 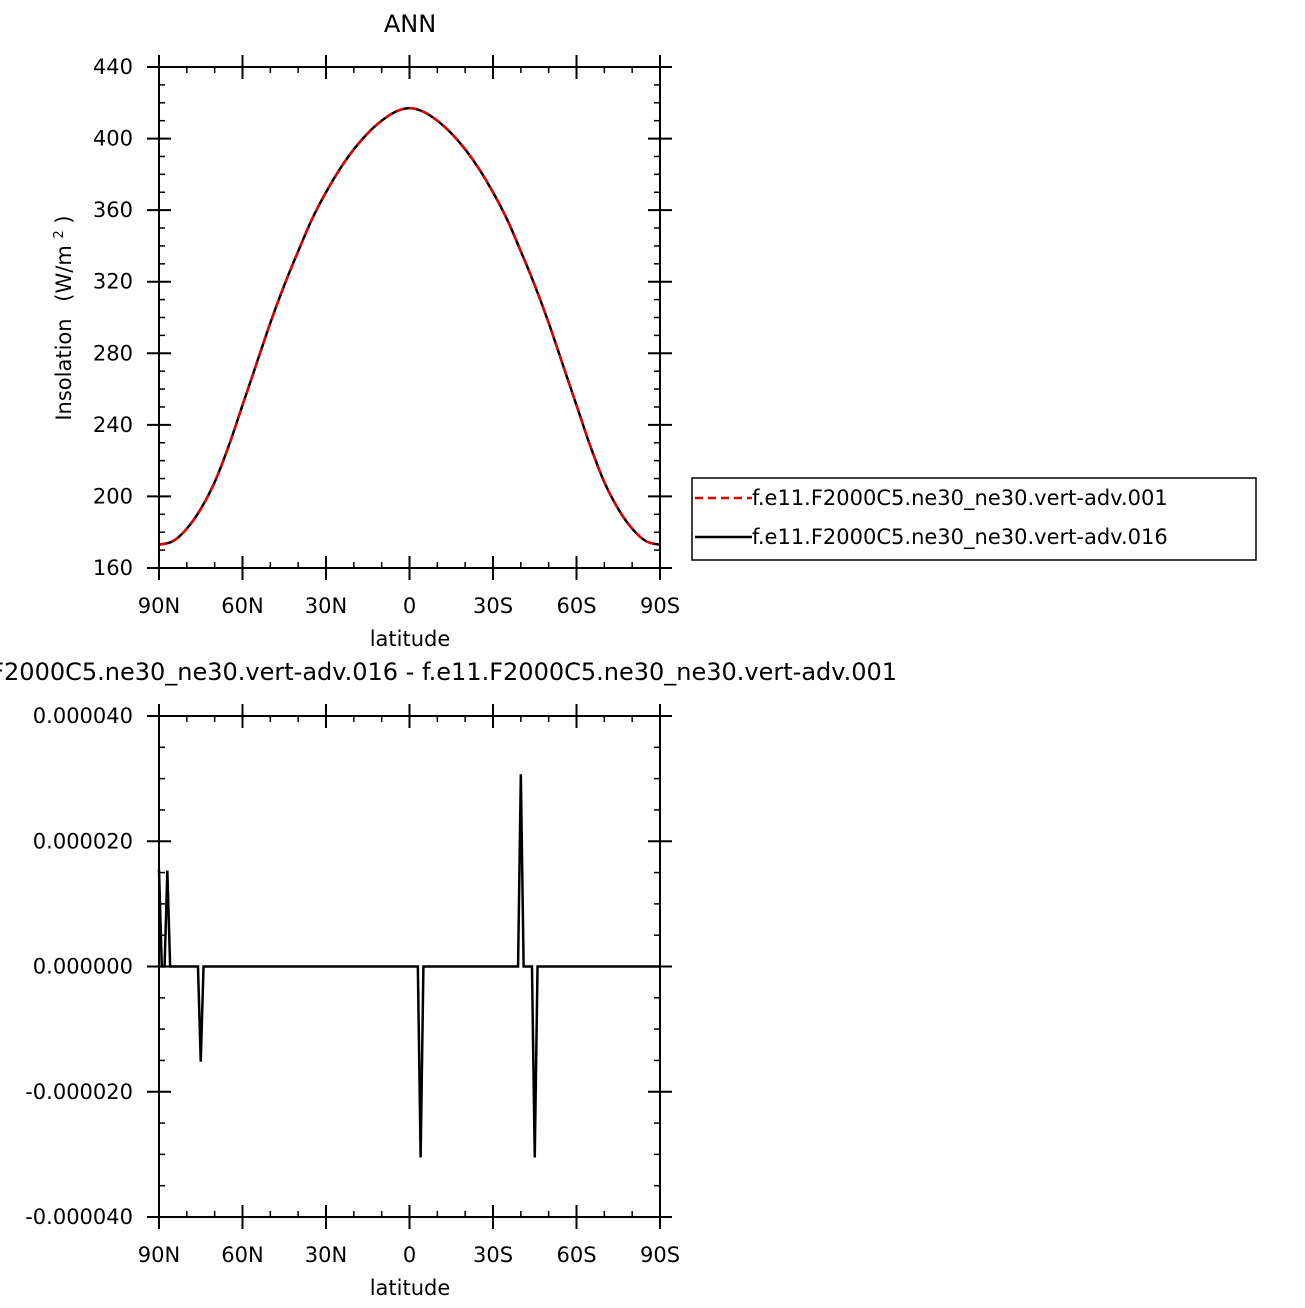 What do you see at coordinates (64, 219) in the screenshot?
I see `y-axis-label-unit-close: )` at bounding box center [64, 219].